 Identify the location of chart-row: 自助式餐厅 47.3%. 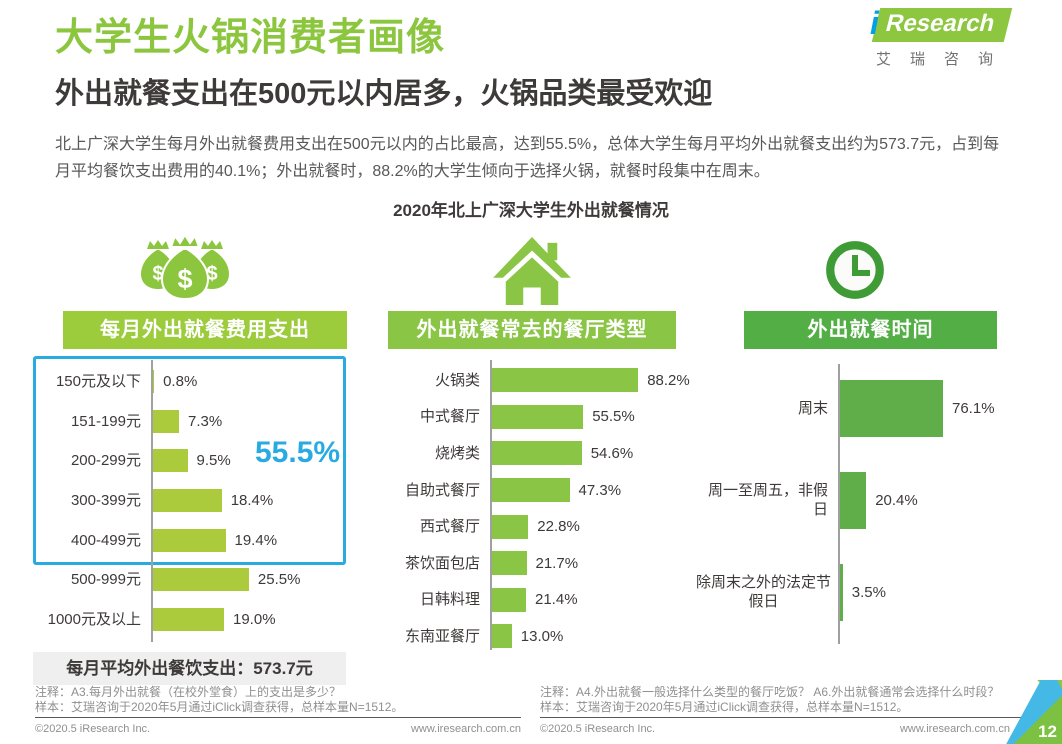
(545, 490).